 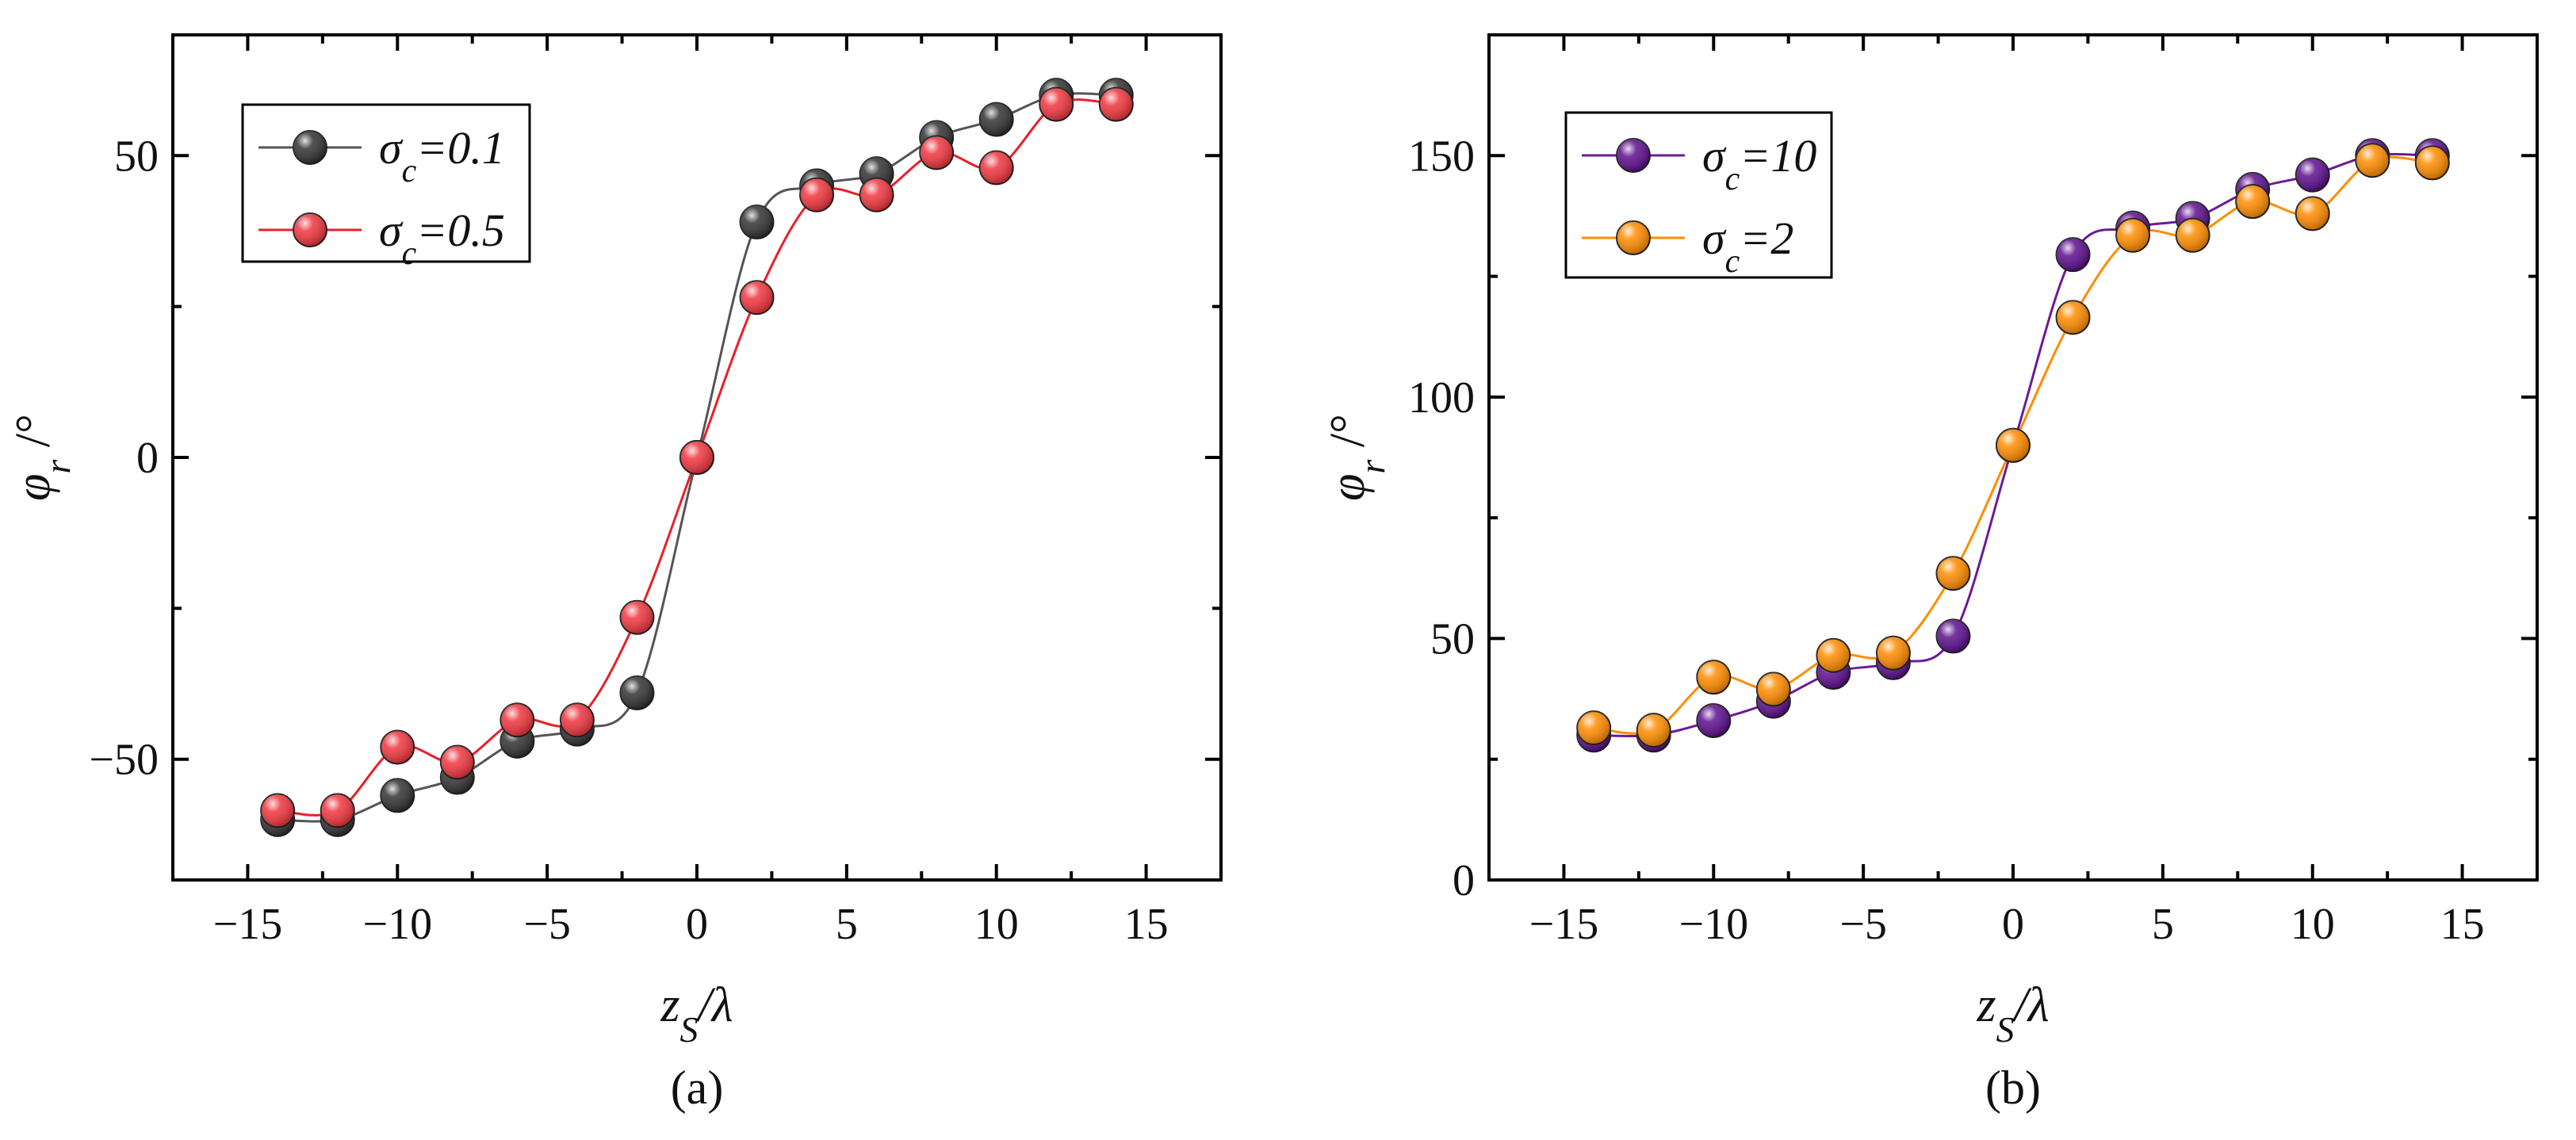 I want to click on legend-label-2: σc=0.5, so click(x=442, y=238).